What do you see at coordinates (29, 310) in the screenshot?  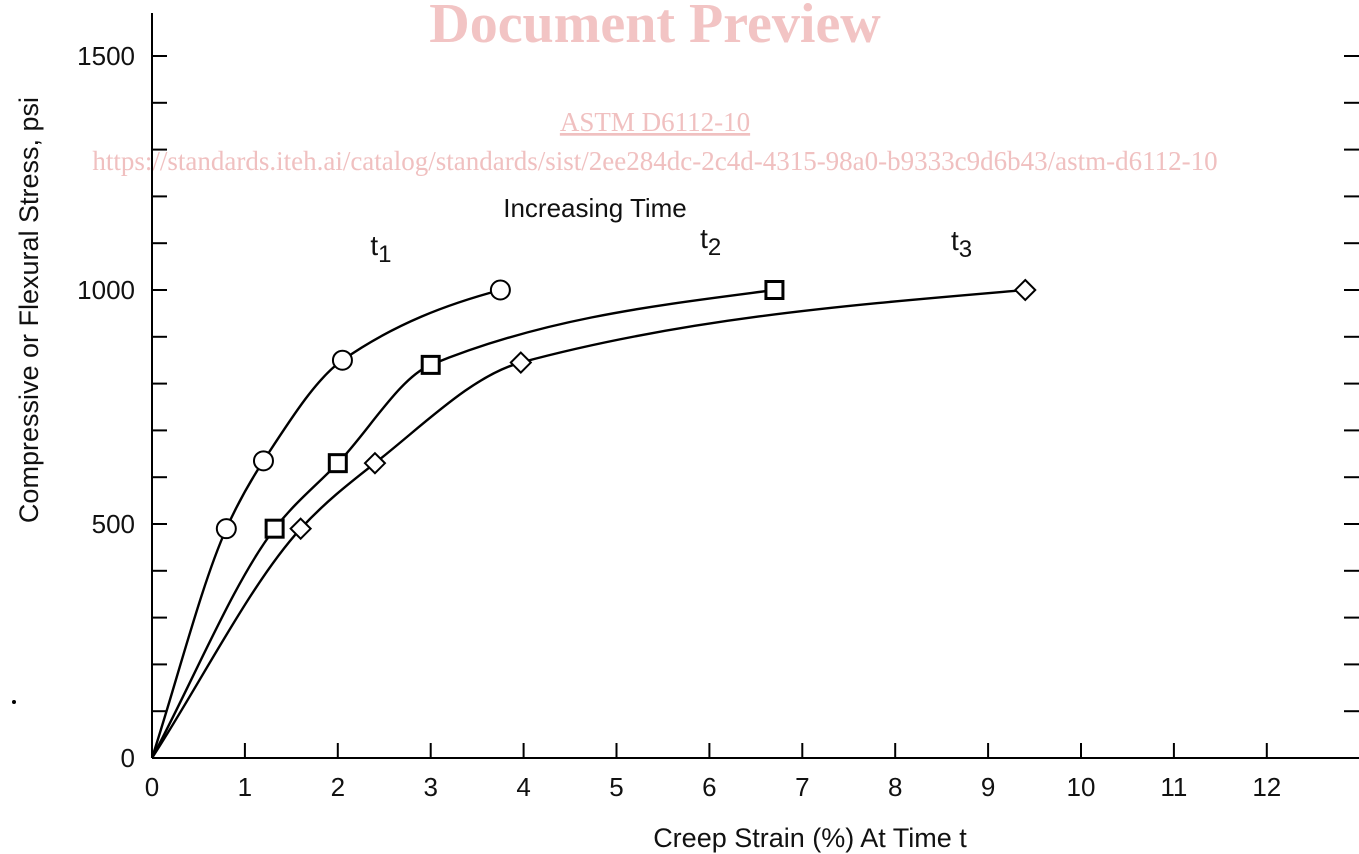 I see `y-axis-title: Compressive or Flexural Stress, psi` at bounding box center [29, 310].